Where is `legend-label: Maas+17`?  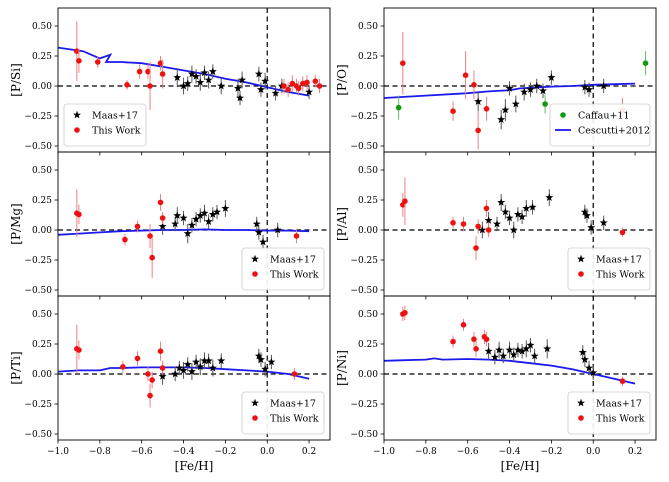
legend-label: Maas+17 is located at coordinates (619, 404).